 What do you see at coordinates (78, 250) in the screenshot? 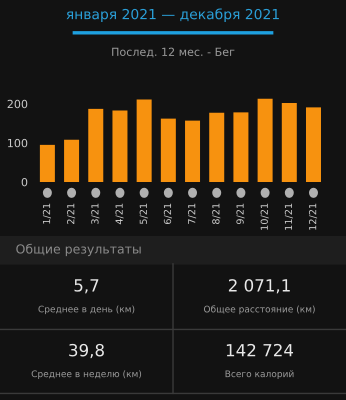
I see `text: Общие результаты` at bounding box center [78, 250].